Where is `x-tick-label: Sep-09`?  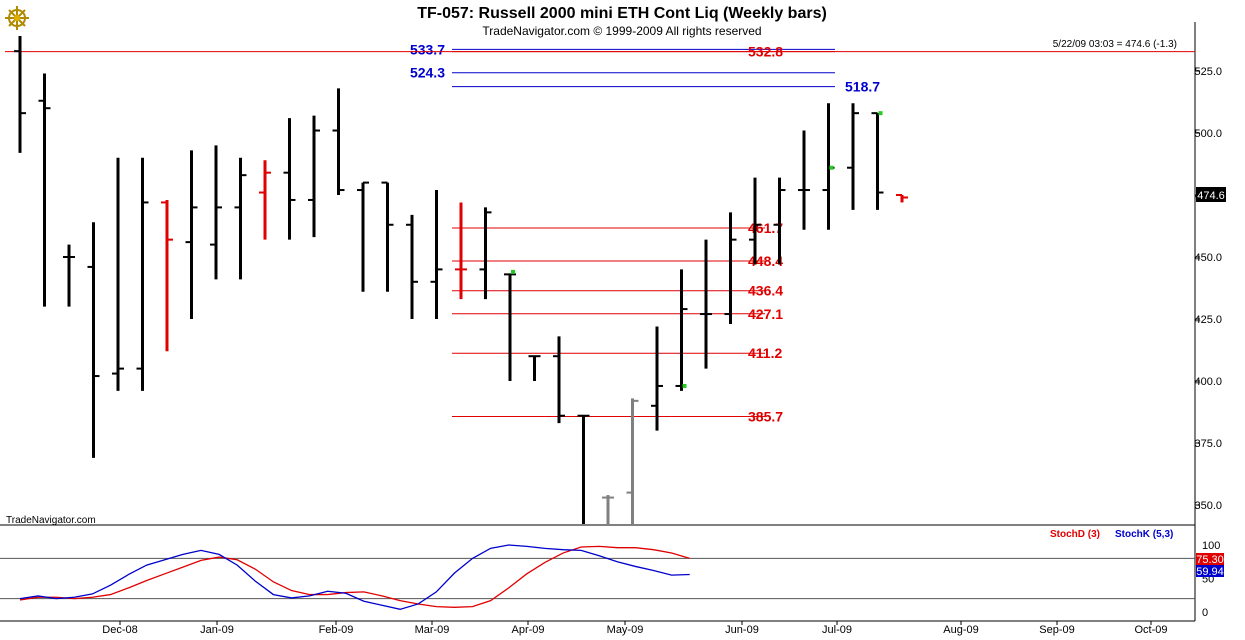 x-tick-label: Sep-09 is located at coordinates (1056, 630).